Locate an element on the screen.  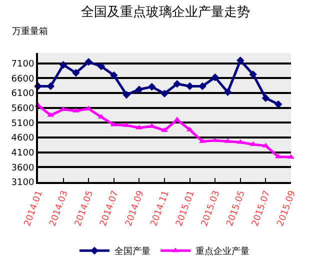
y-tick-label: 5100 is located at coordinates (22, 123).